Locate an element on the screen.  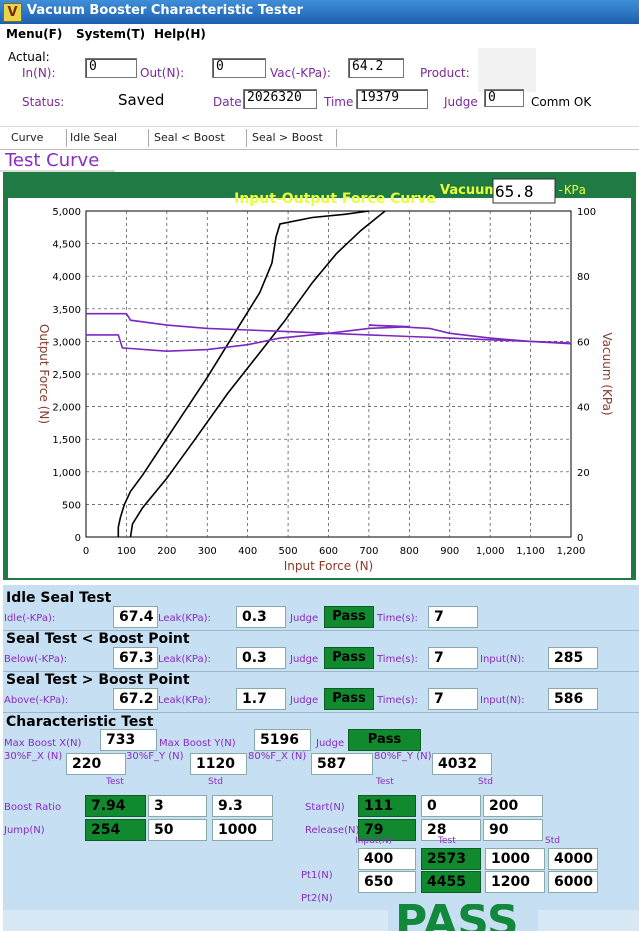
y-tick-label: 3,500 is located at coordinates (66, 310).